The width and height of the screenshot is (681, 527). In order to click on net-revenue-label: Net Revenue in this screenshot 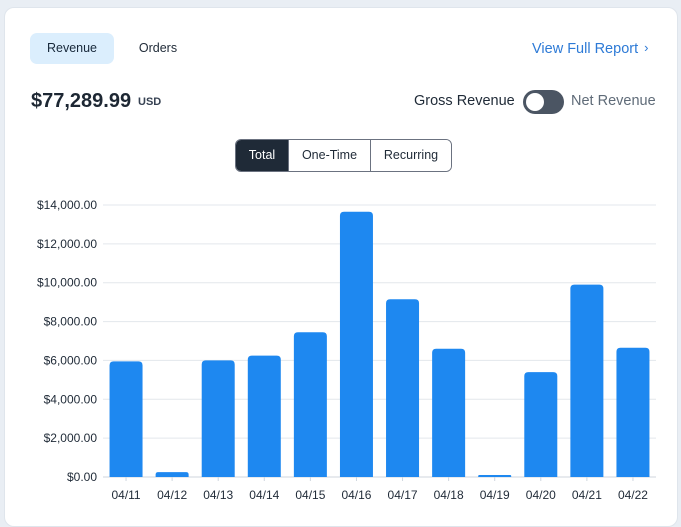, I will do `click(613, 101)`.